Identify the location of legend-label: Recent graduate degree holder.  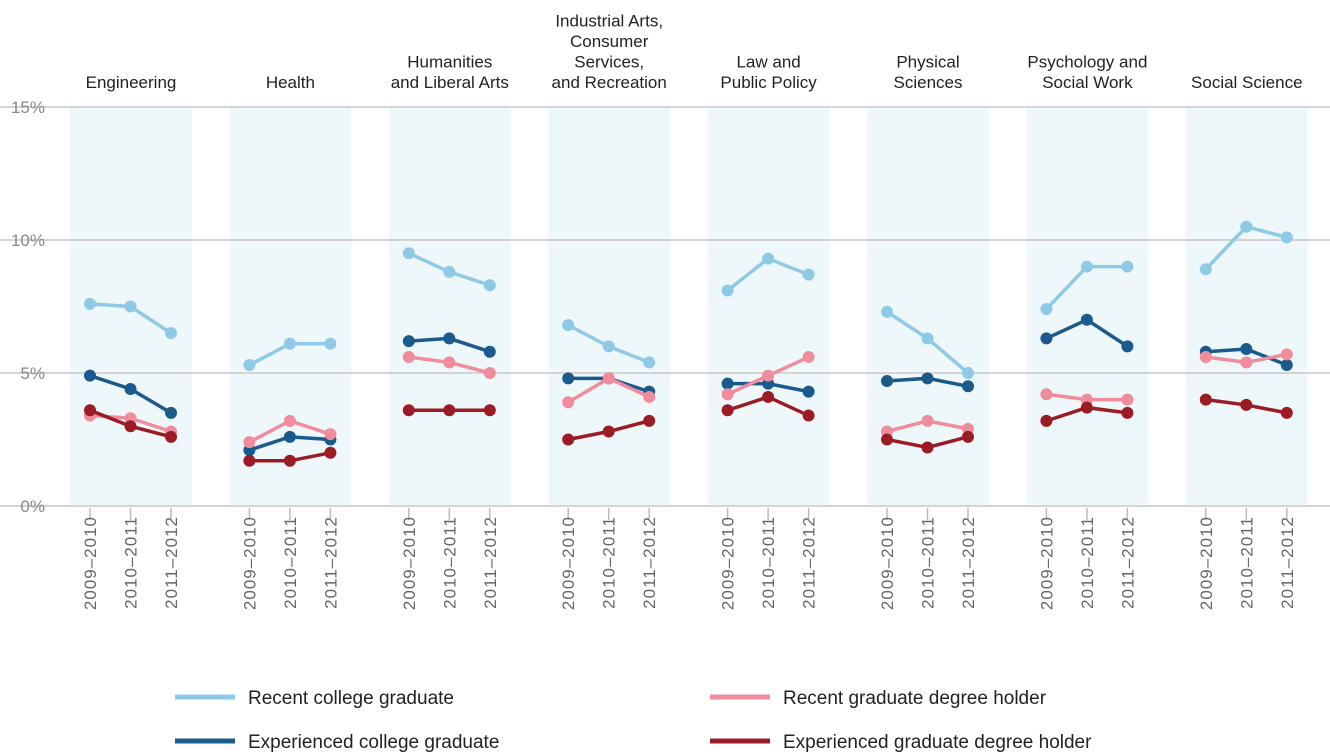
(915, 698).